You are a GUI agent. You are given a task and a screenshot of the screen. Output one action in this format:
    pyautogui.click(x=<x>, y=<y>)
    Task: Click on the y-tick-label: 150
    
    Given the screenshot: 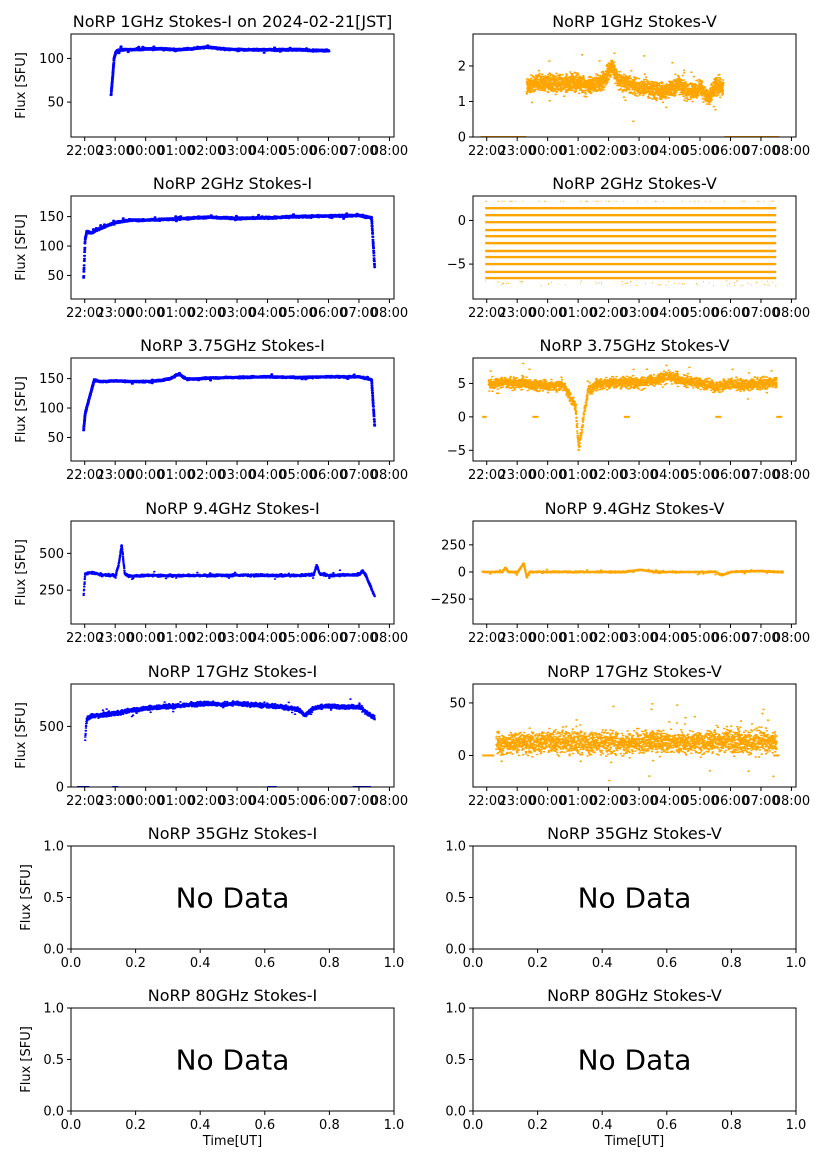 What is the action you would take?
    pyautogui.click(x=51, y=379)
    